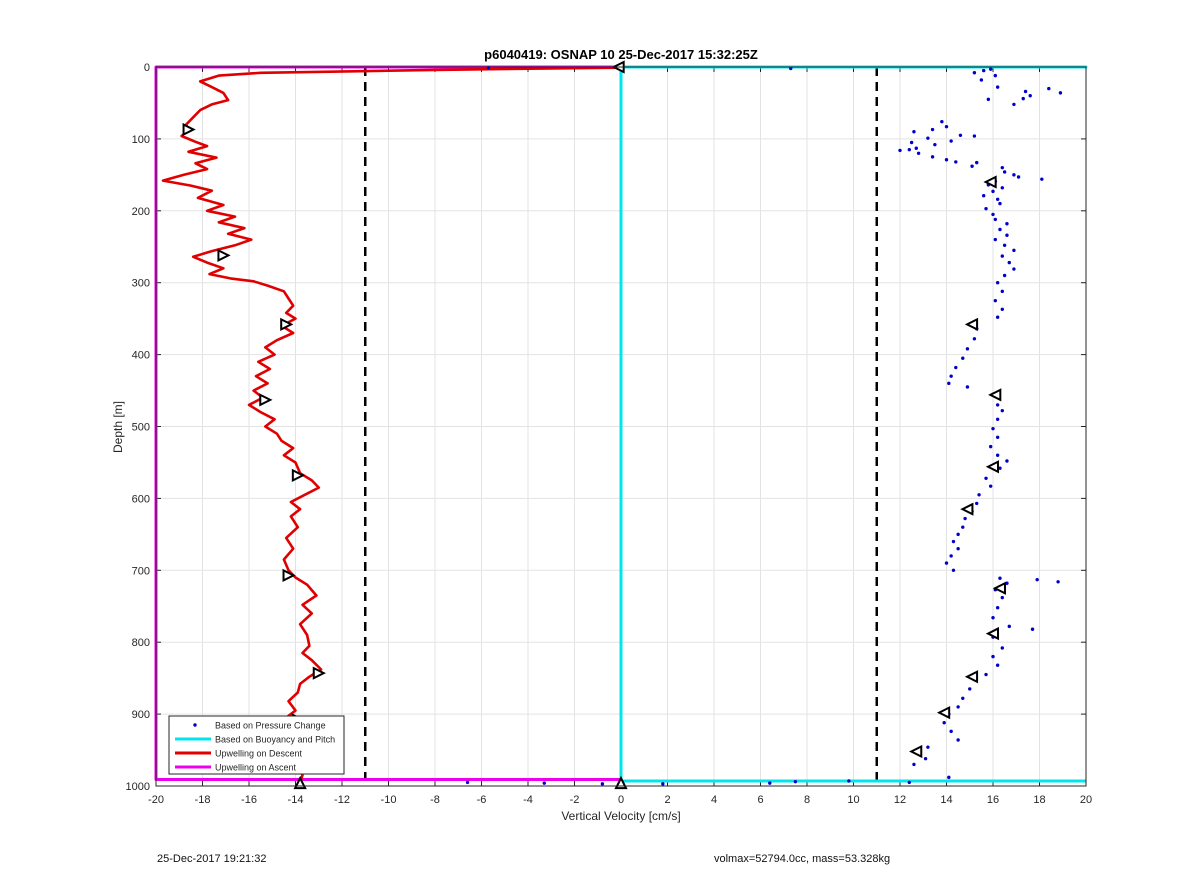 The image size is (1200, 885). Describe the element at coordinates (760, 800) in the screenshot. I see `x-tick-label: 6` at that location.